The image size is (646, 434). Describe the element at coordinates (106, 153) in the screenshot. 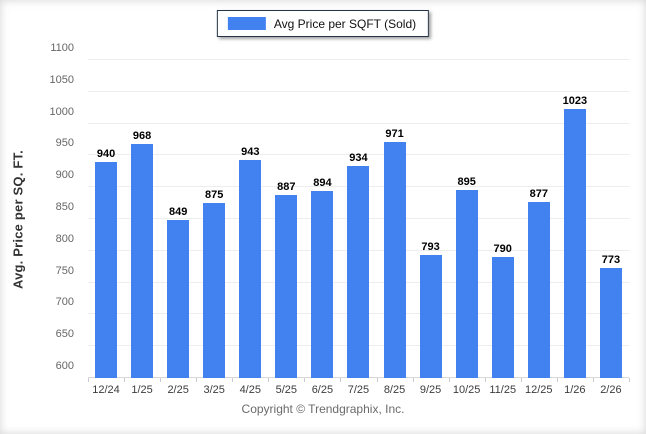

I see `bar-value-label: 940` at that location.